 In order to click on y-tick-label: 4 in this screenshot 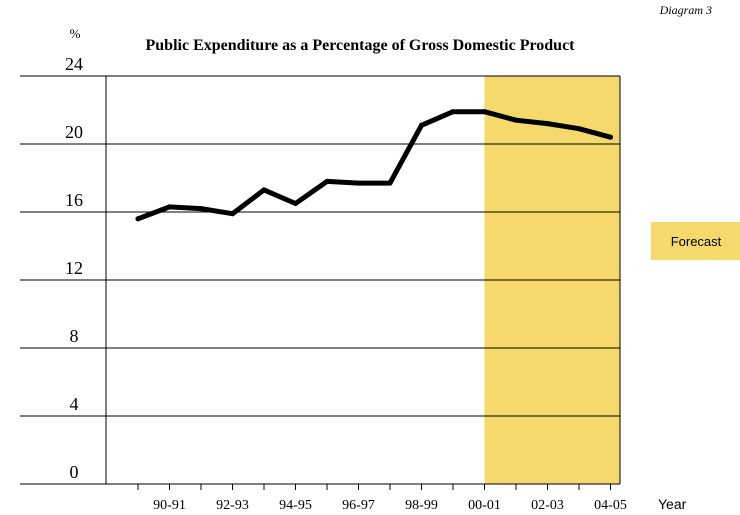, I will do `click(74, 404)`.